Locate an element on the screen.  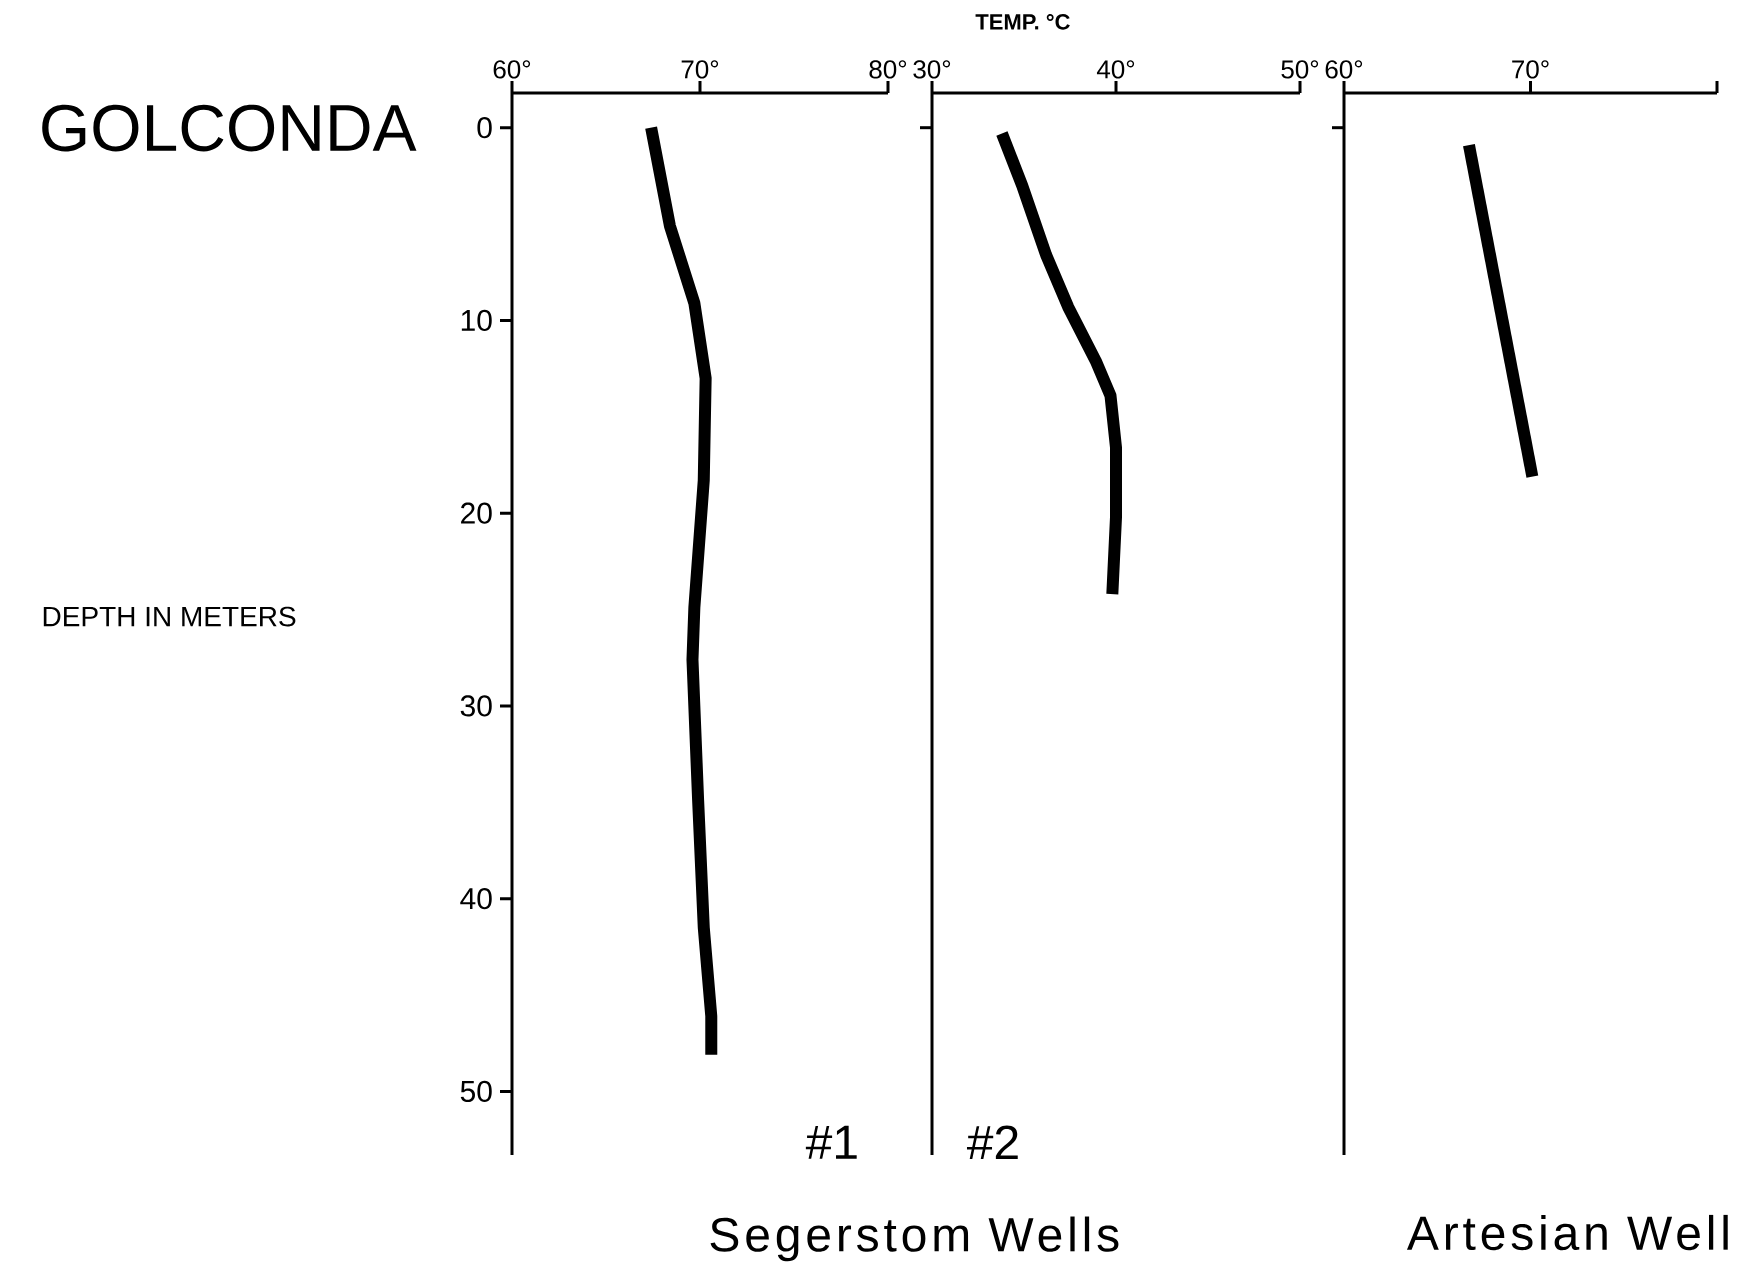
text: Segerstom Wells is located at coordinates (914, 1239).